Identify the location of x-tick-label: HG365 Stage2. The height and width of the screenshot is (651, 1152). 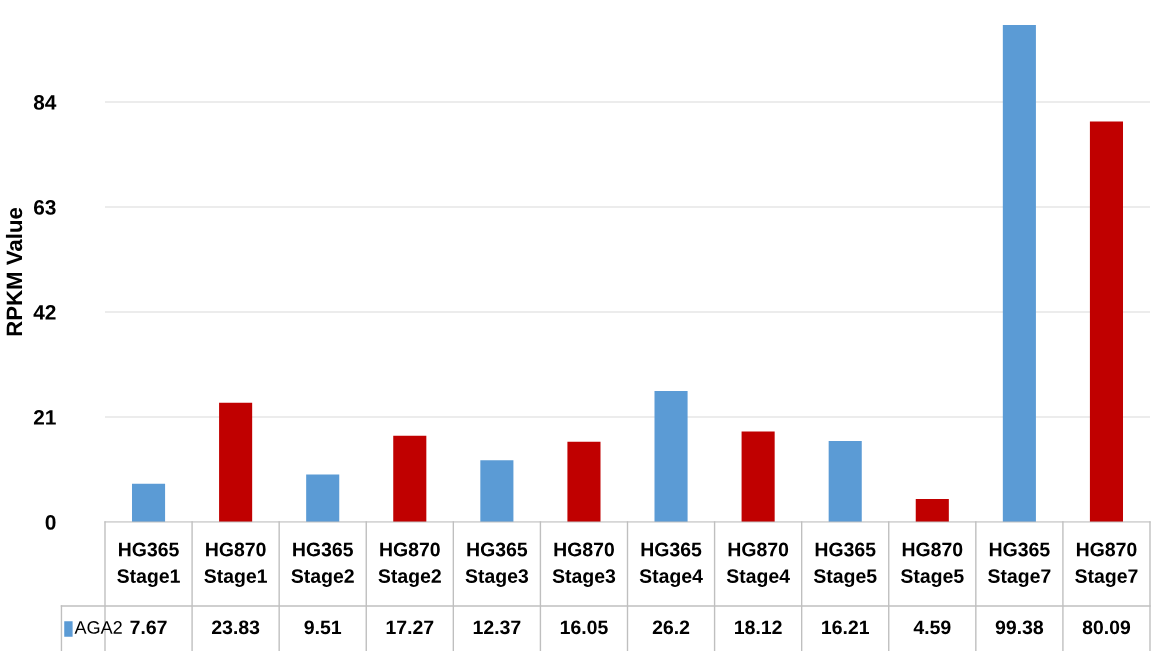
(322, 564).